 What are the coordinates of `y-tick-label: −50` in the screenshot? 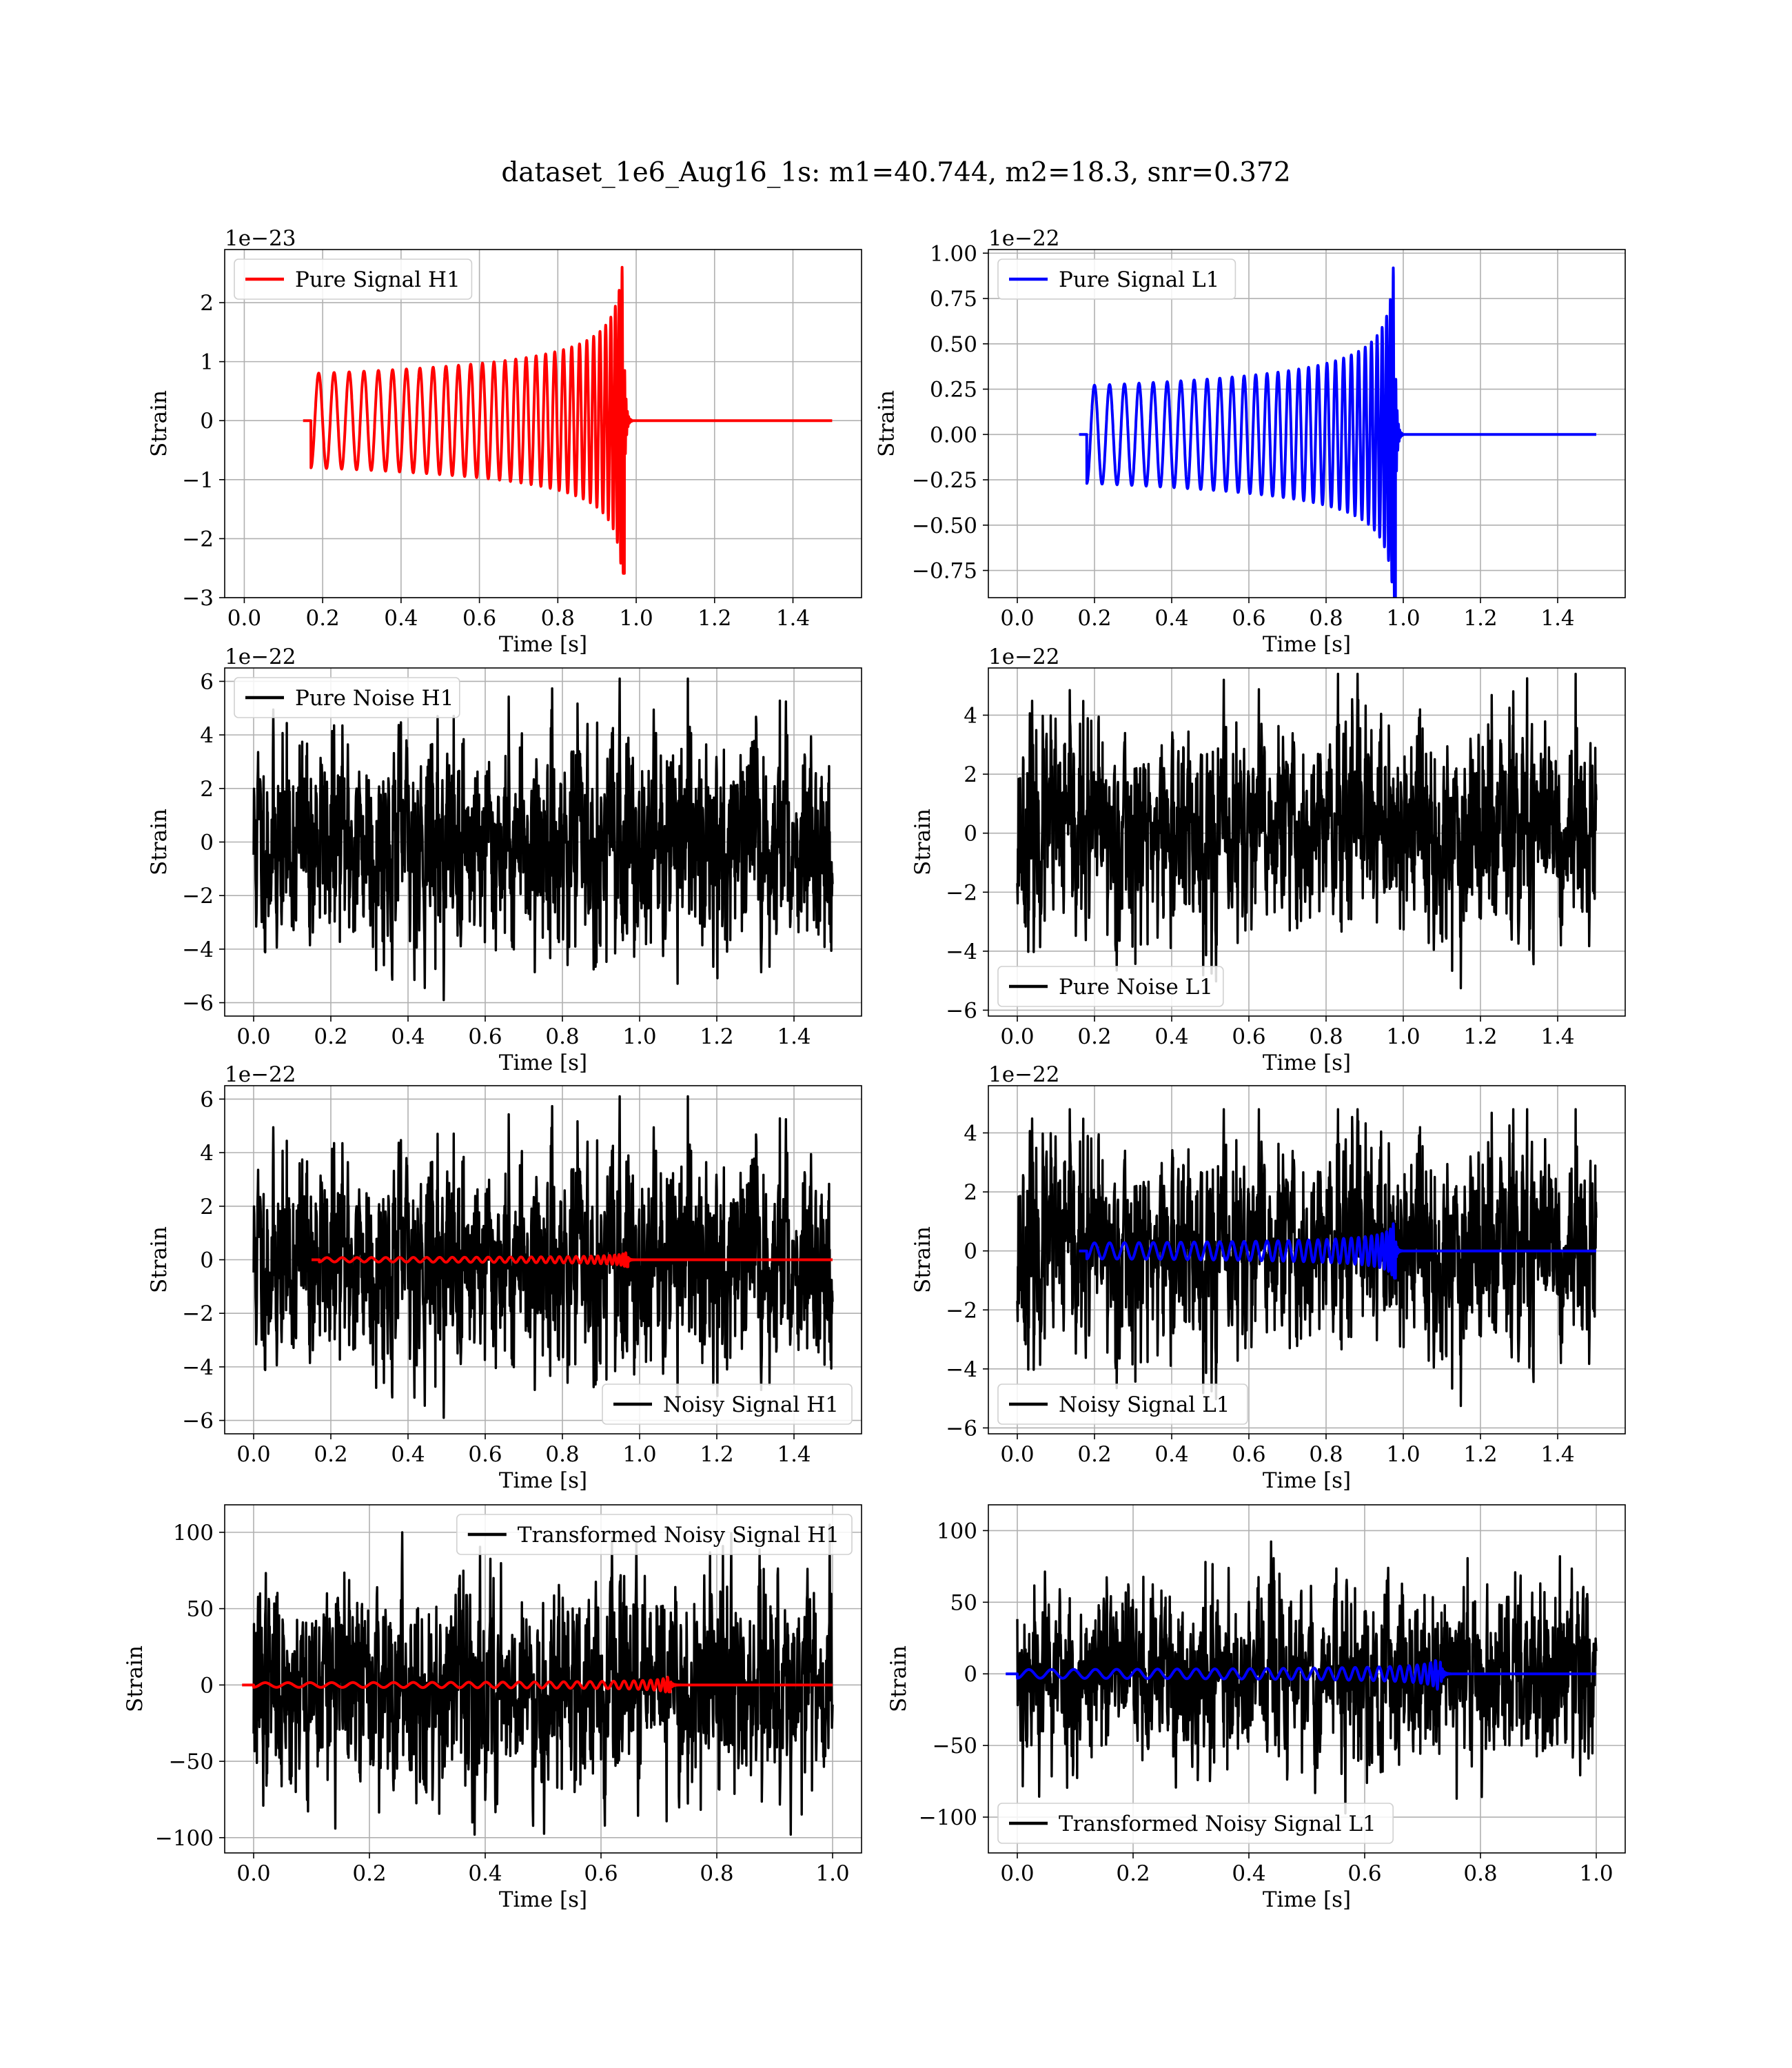 It's located at (191, 1762).